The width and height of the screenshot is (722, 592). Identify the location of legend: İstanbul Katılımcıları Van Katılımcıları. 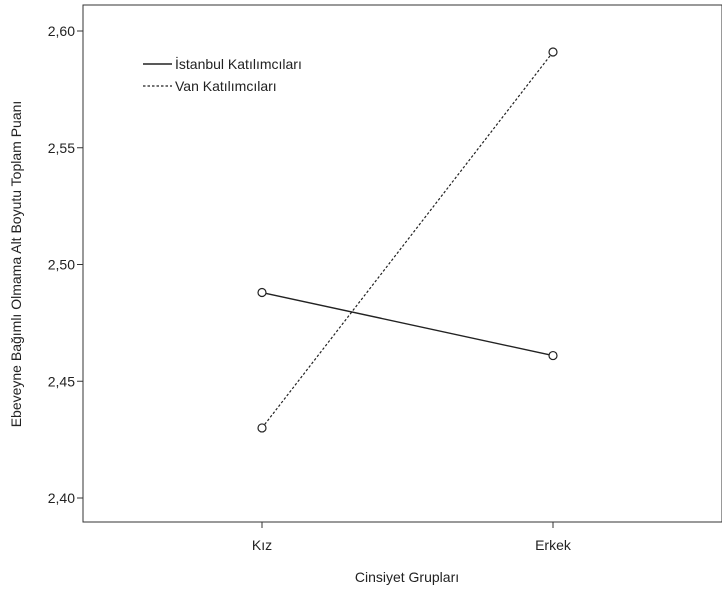
(222, 74).